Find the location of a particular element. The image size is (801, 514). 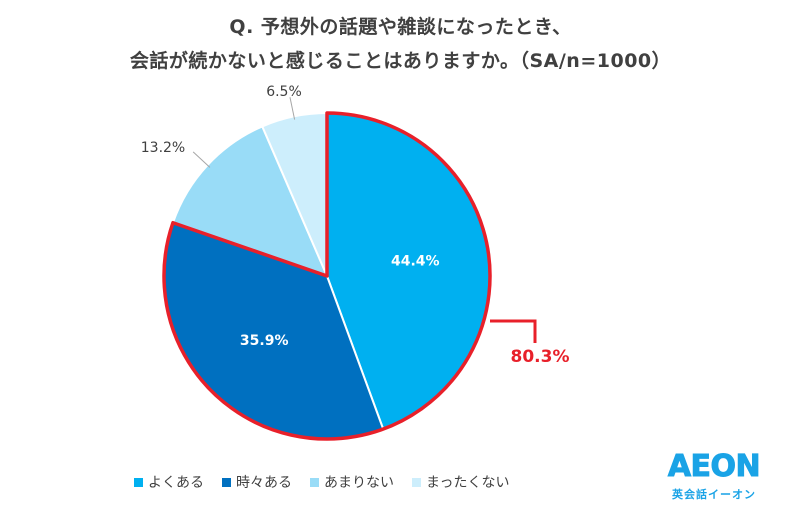

legend-item-mattaku: まったくない is located at coordinates (460, 482).